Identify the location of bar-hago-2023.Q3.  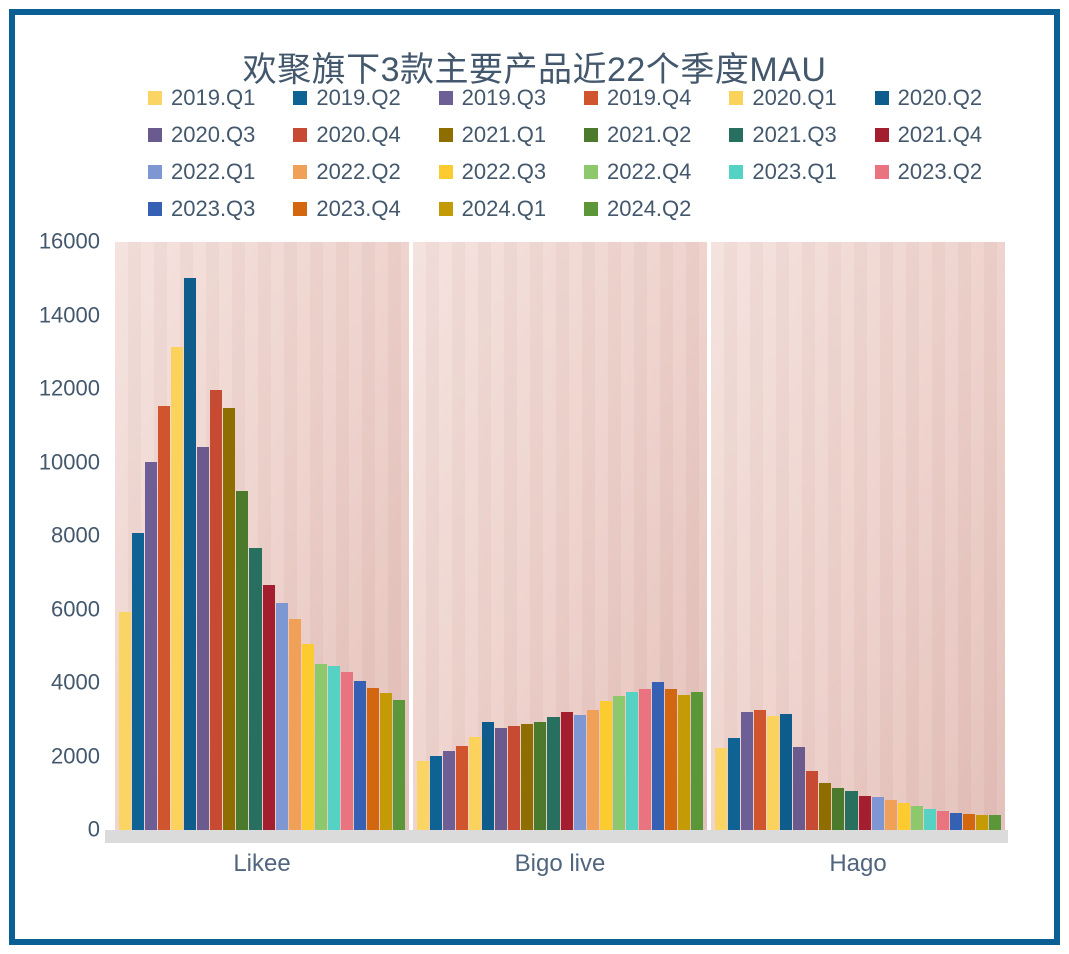
(955, 821).